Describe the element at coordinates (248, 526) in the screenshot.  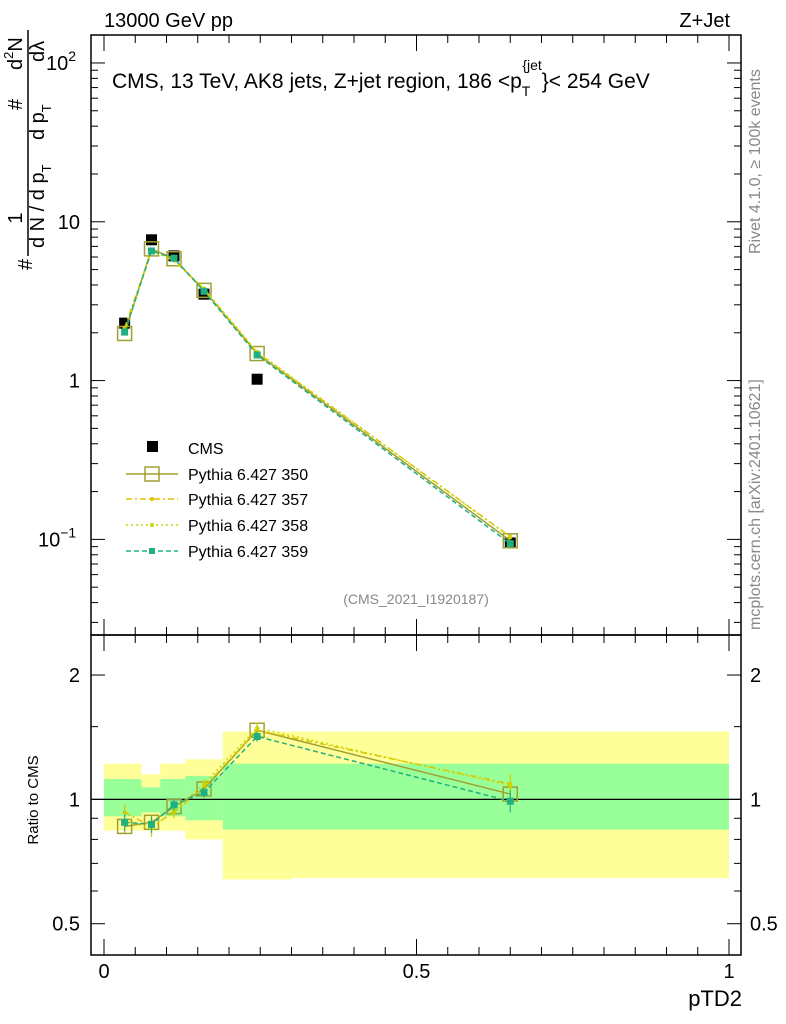
I see `legend-label-358: Pythia 6.427 358` at that location.